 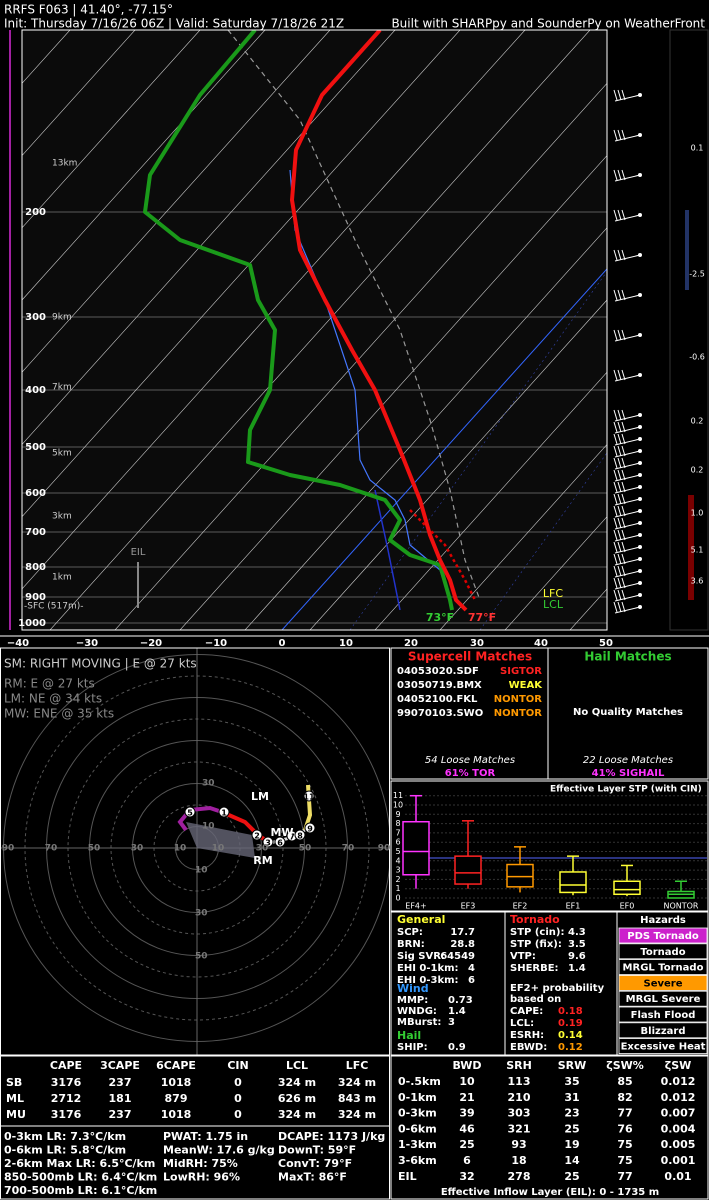 I want to click on hail-box, so click(x=628, y=713).